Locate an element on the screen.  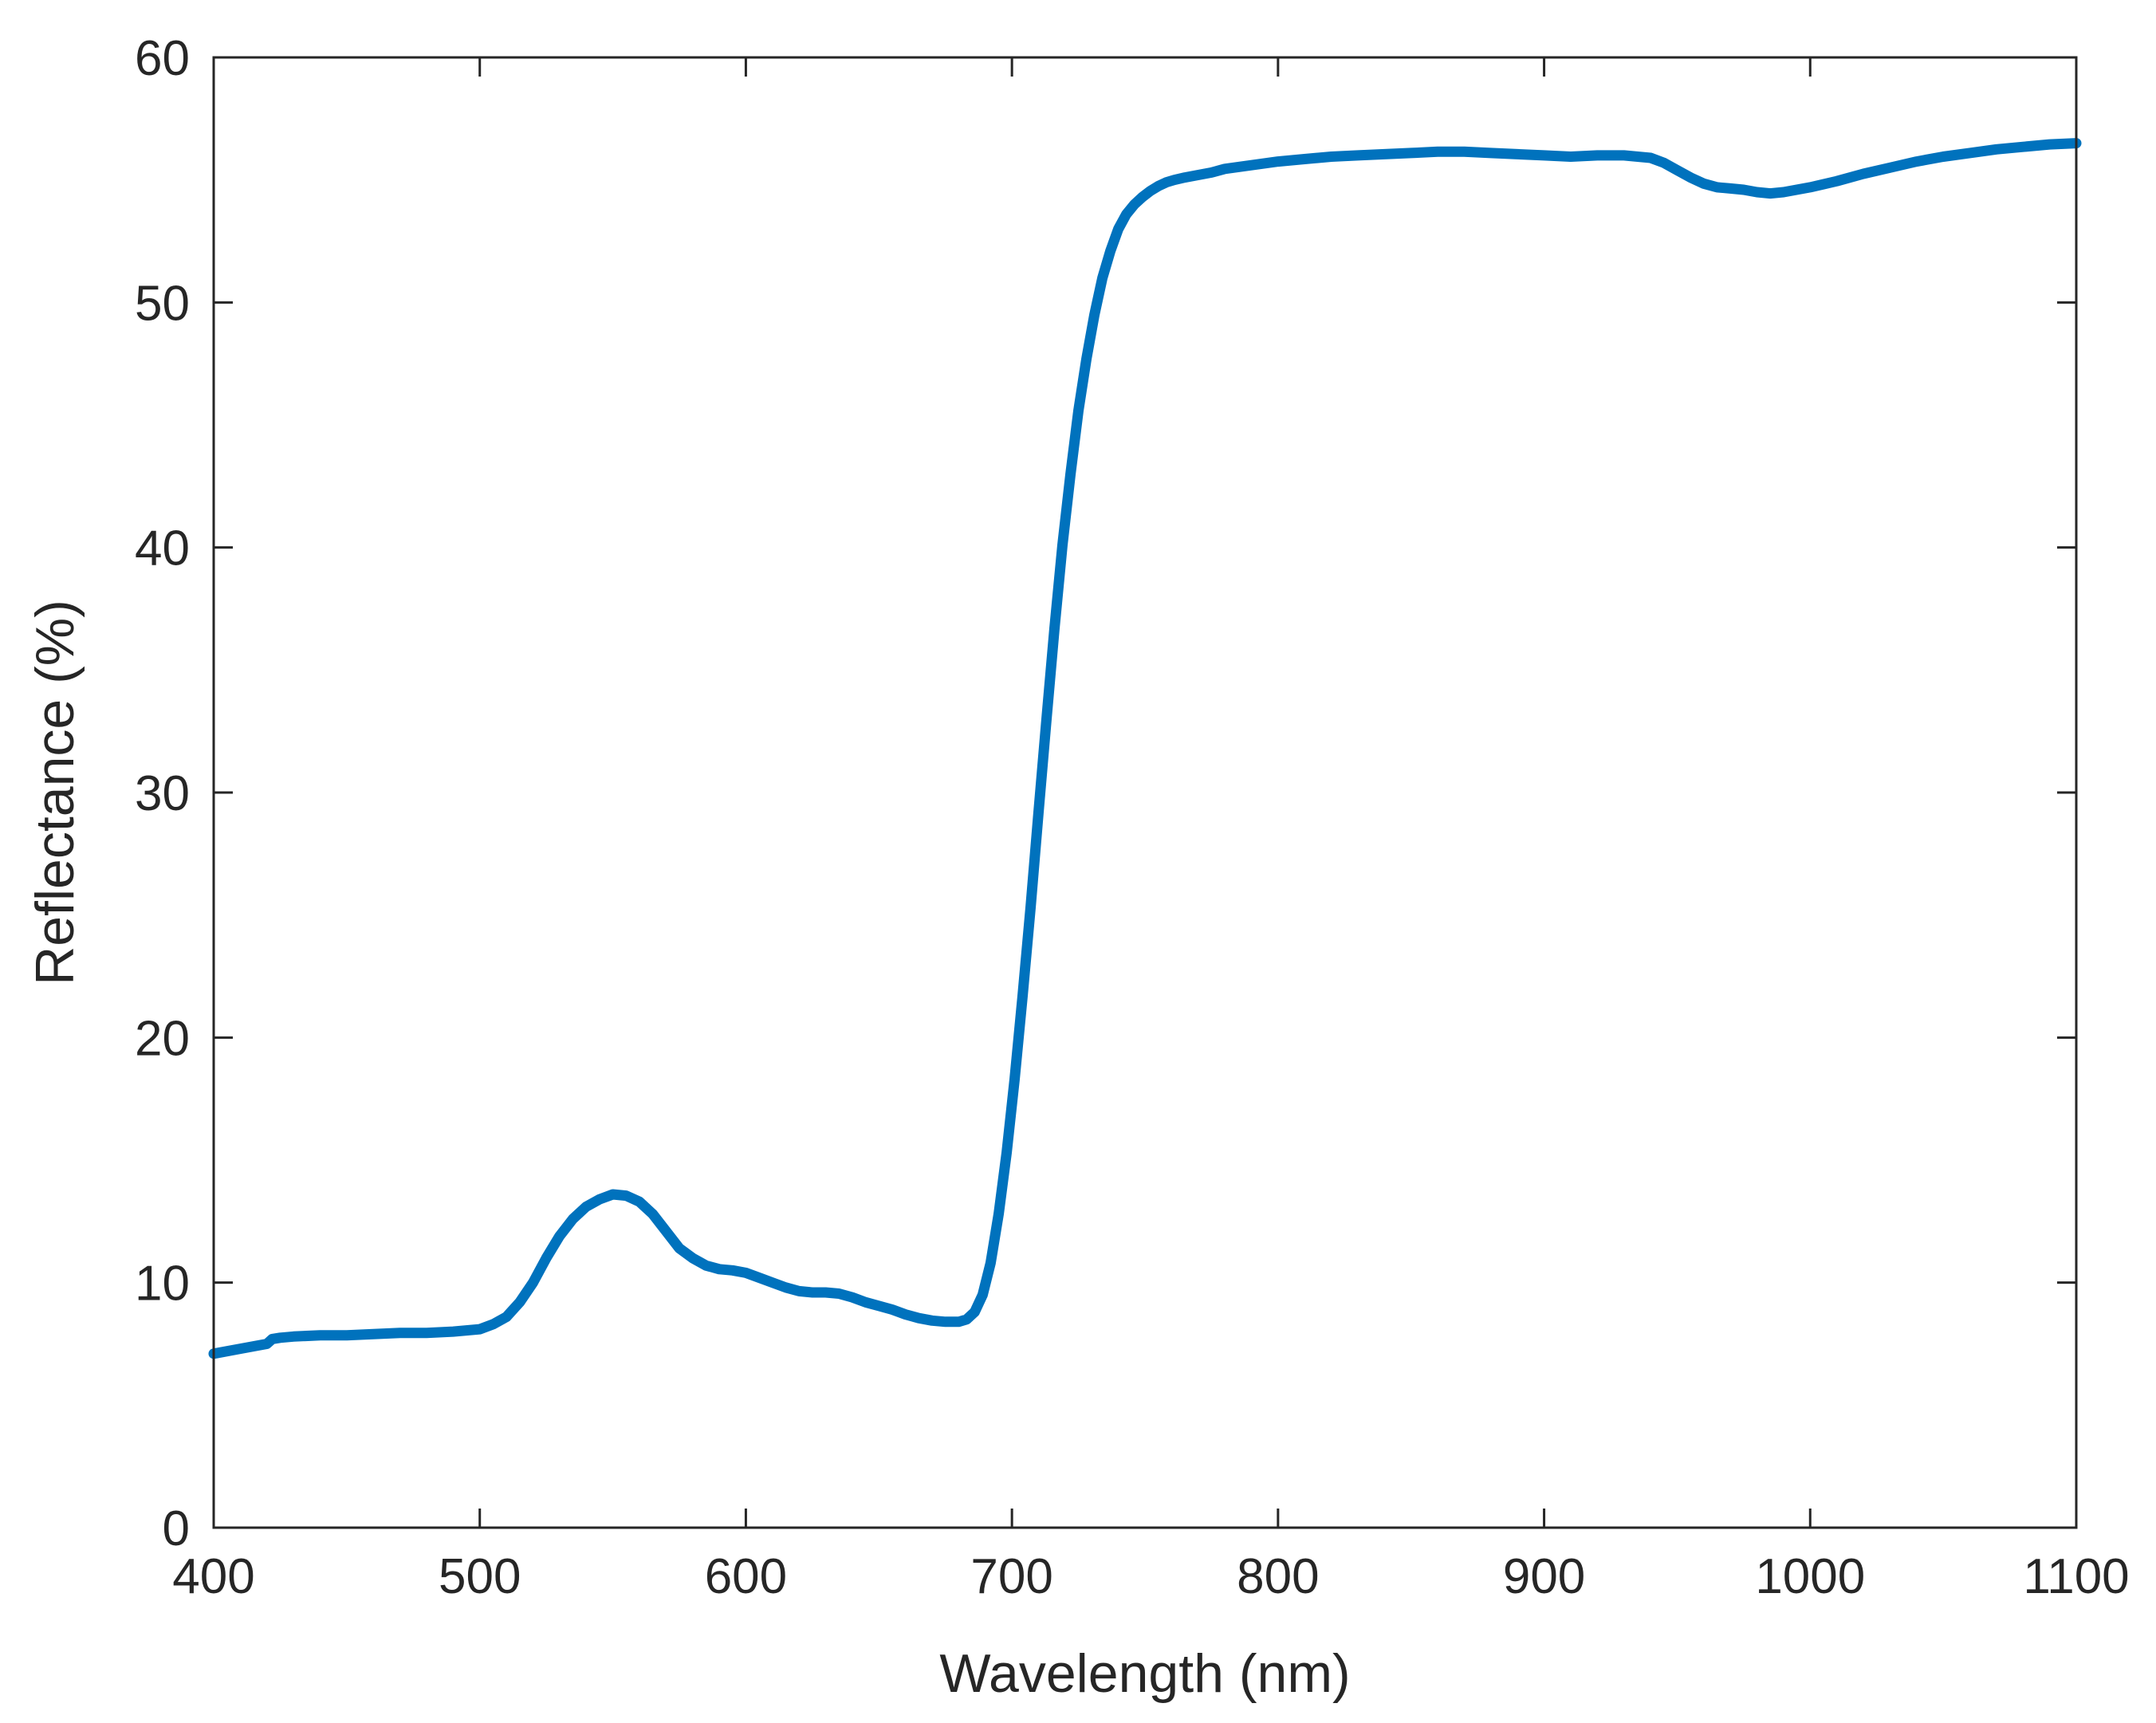
x-axis-label: Wavelength (nm) is located at coordinates (1145, 1673).